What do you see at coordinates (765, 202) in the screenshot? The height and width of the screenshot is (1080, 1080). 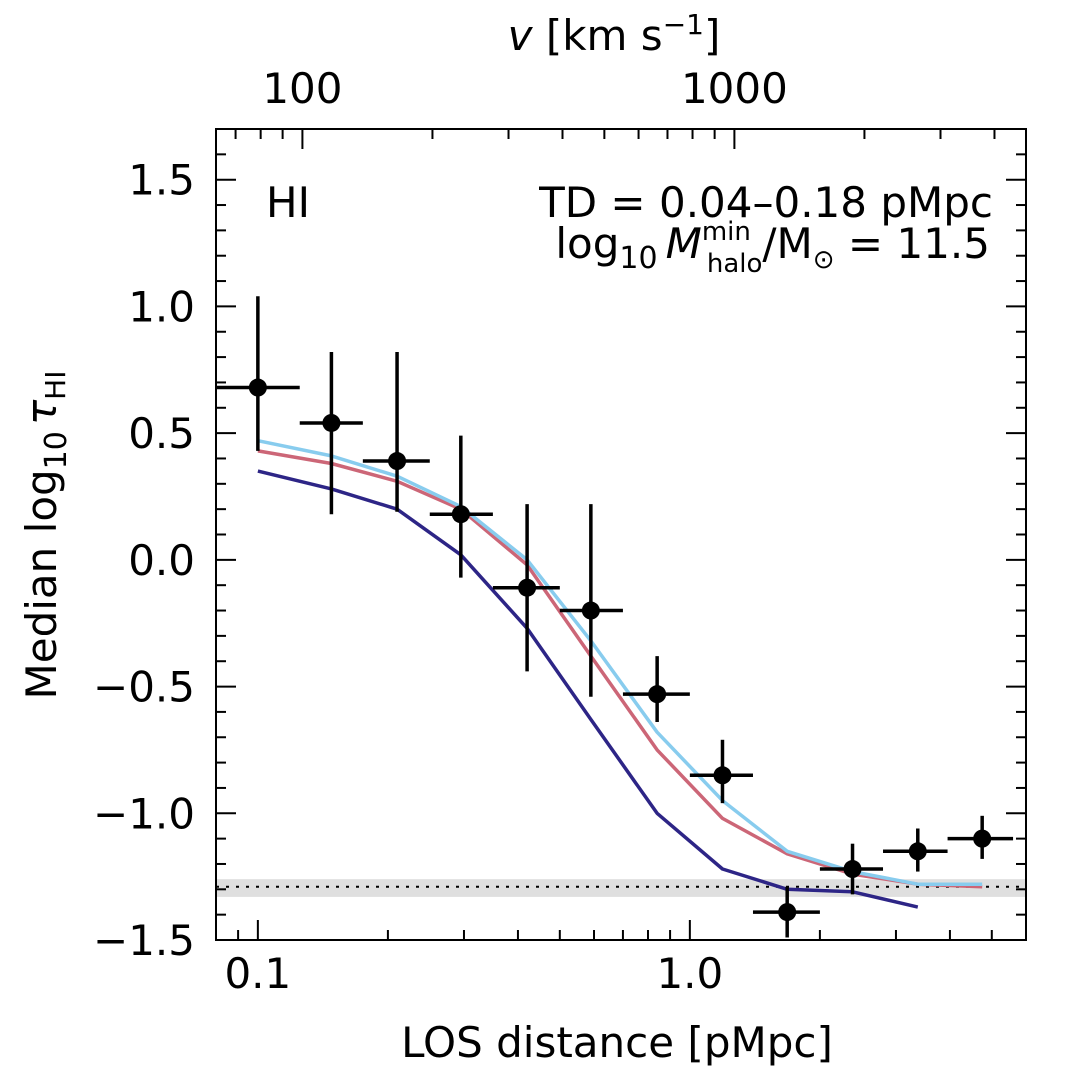 I see `annotation-td: TD = 0.04–0.18 pMpc` at bounding box center [765, 202].